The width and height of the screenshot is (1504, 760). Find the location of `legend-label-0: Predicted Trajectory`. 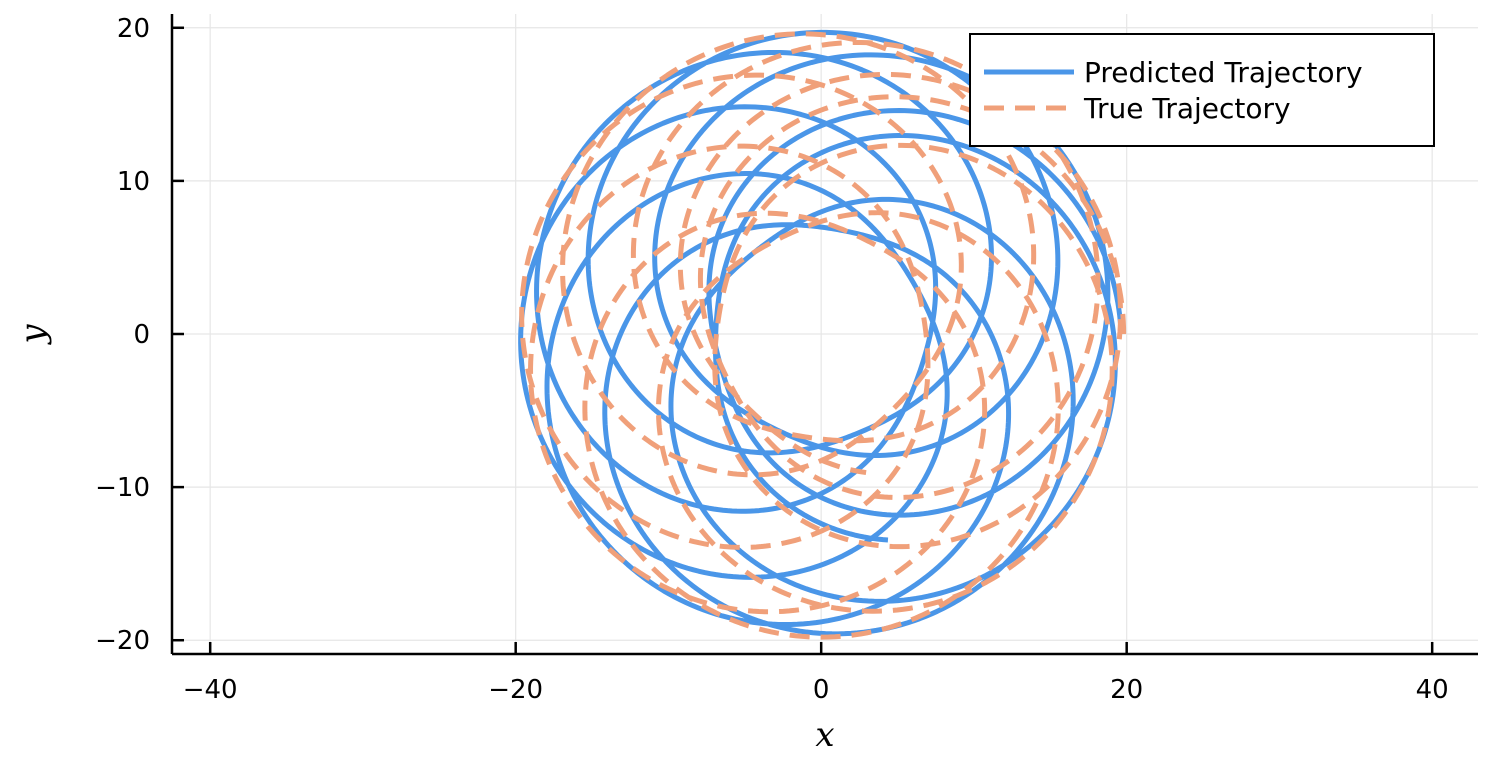

legend-label-0: Predicted Trajectory is located at coordinates (1223, 72).